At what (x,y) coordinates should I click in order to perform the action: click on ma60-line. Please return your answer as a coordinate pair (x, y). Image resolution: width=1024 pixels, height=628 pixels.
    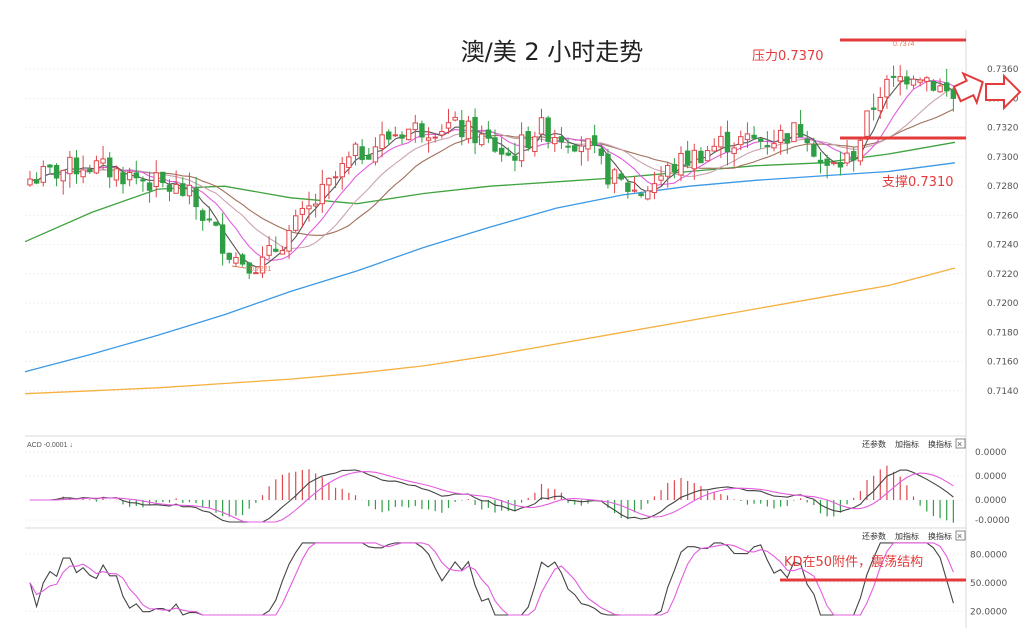
    Looking at the image, I should click on (490, 192).